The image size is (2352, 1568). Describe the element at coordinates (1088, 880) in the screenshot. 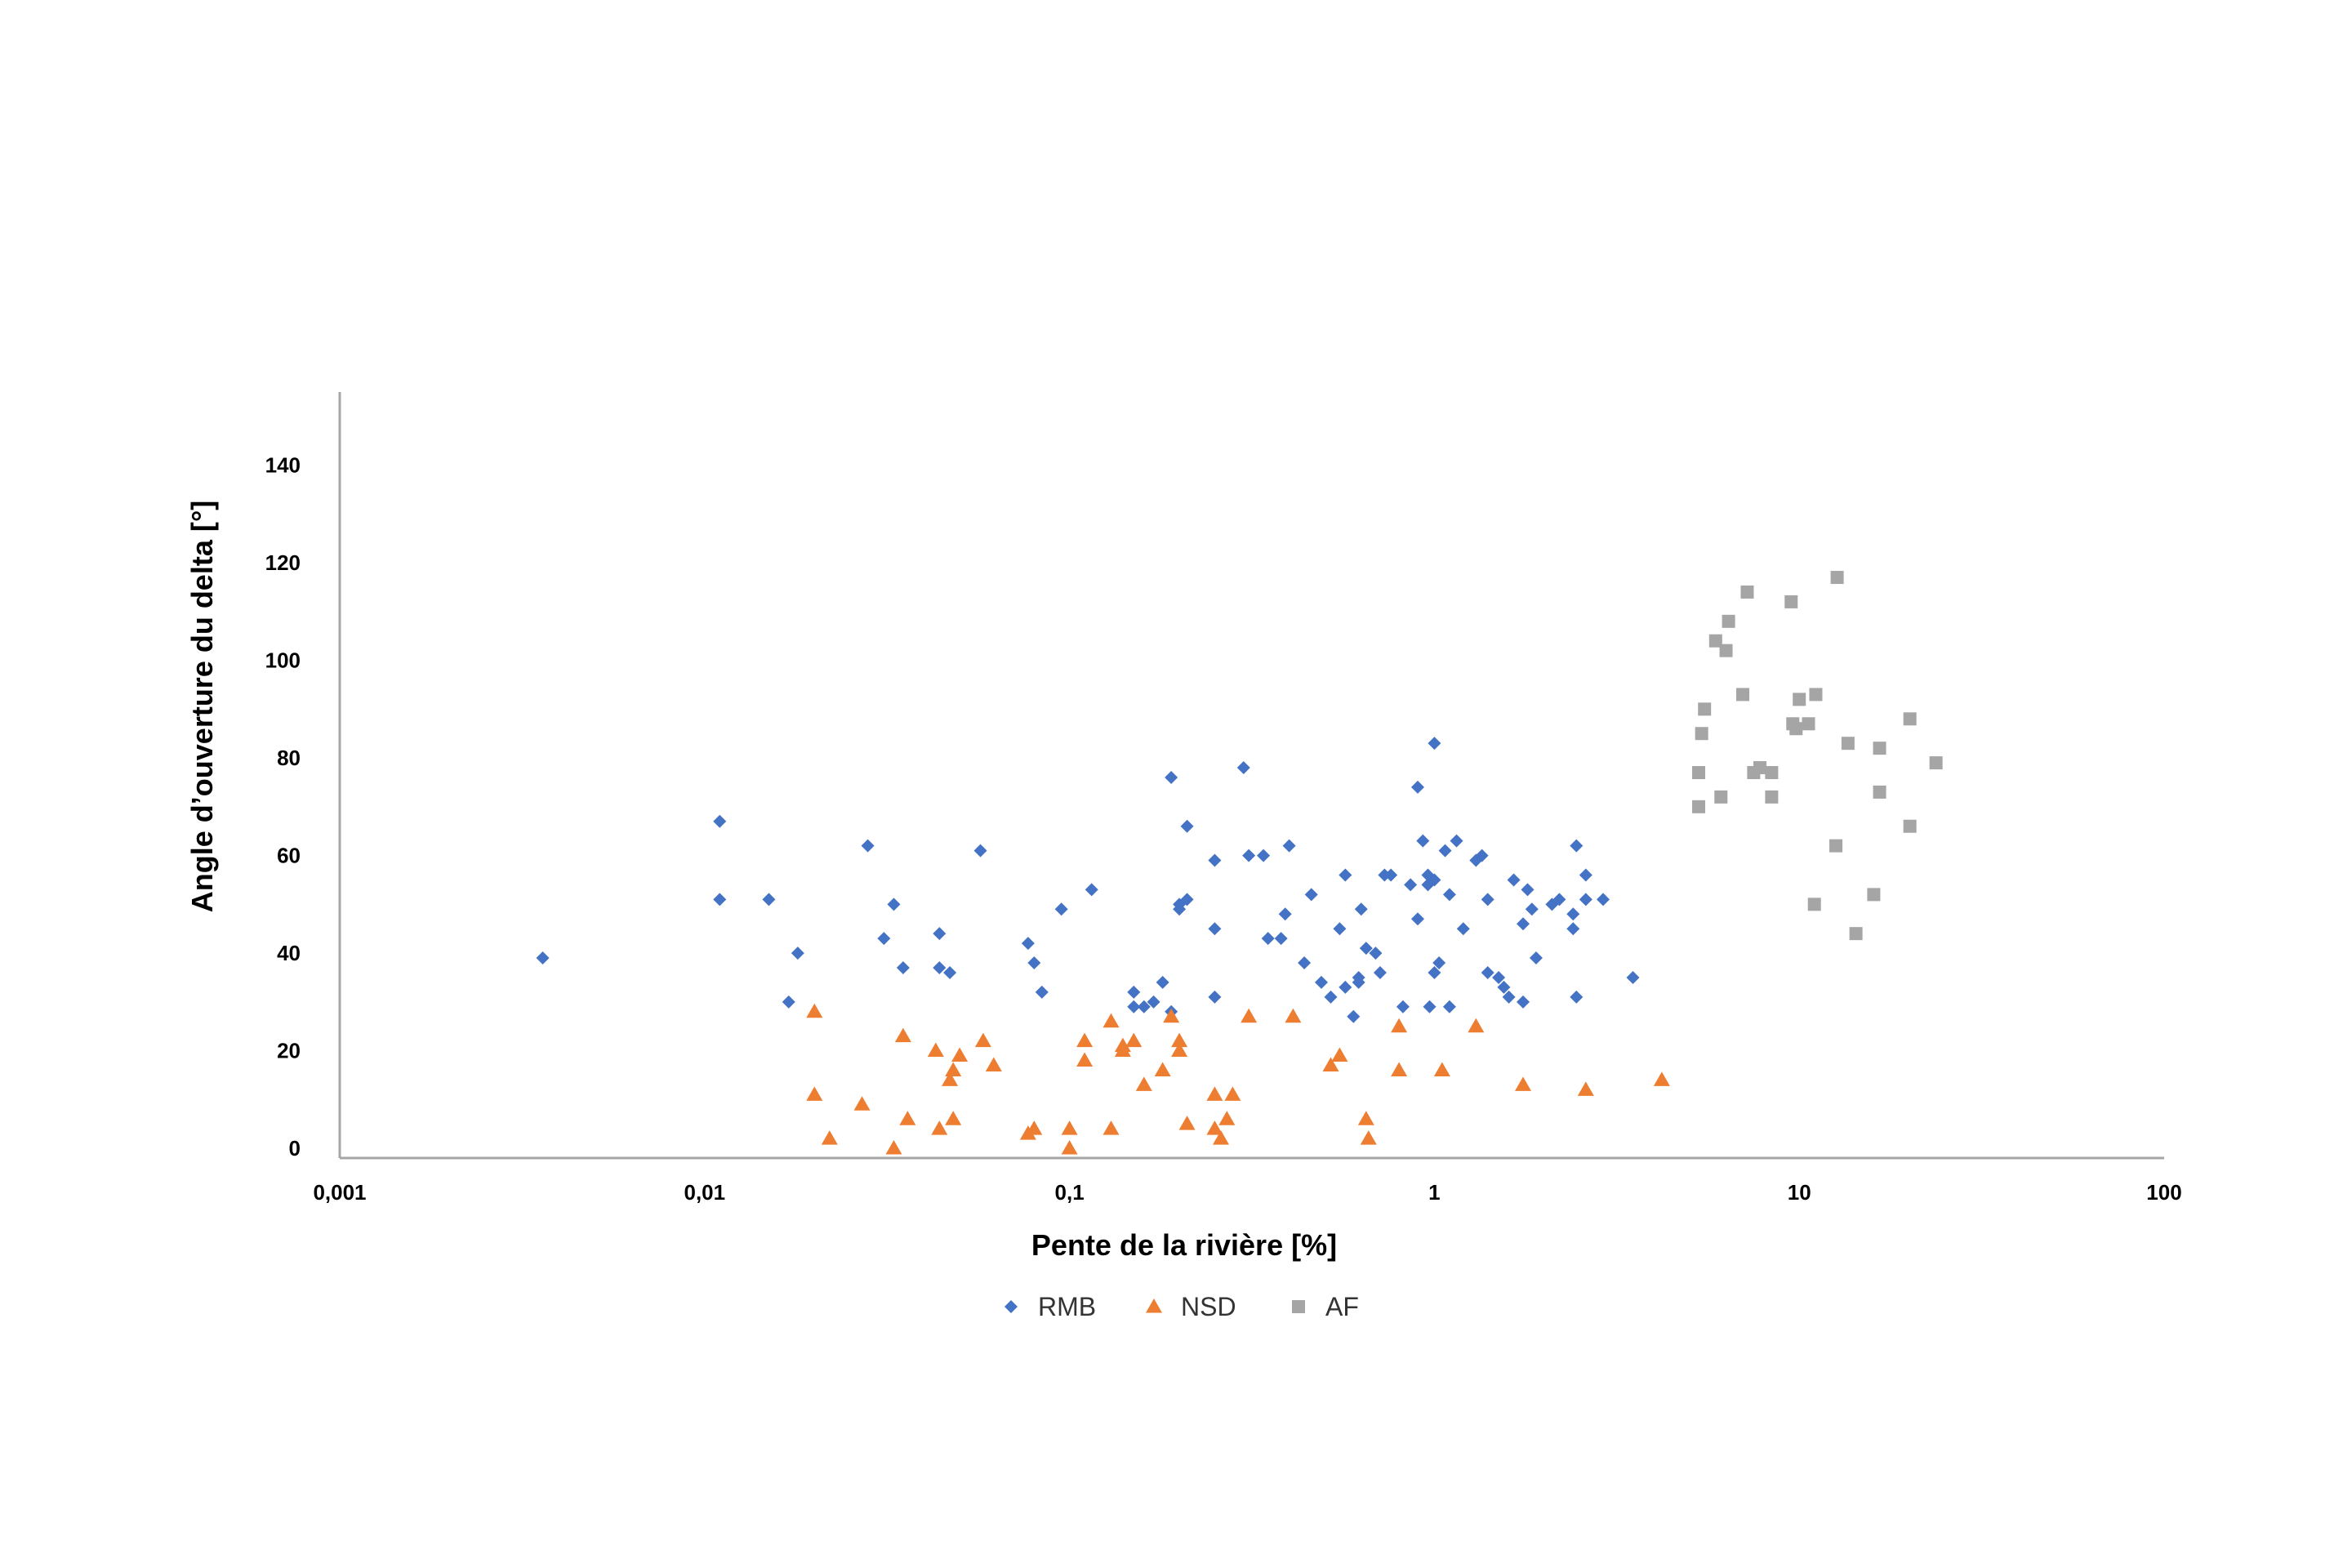

I see `series-rmb` at that location.